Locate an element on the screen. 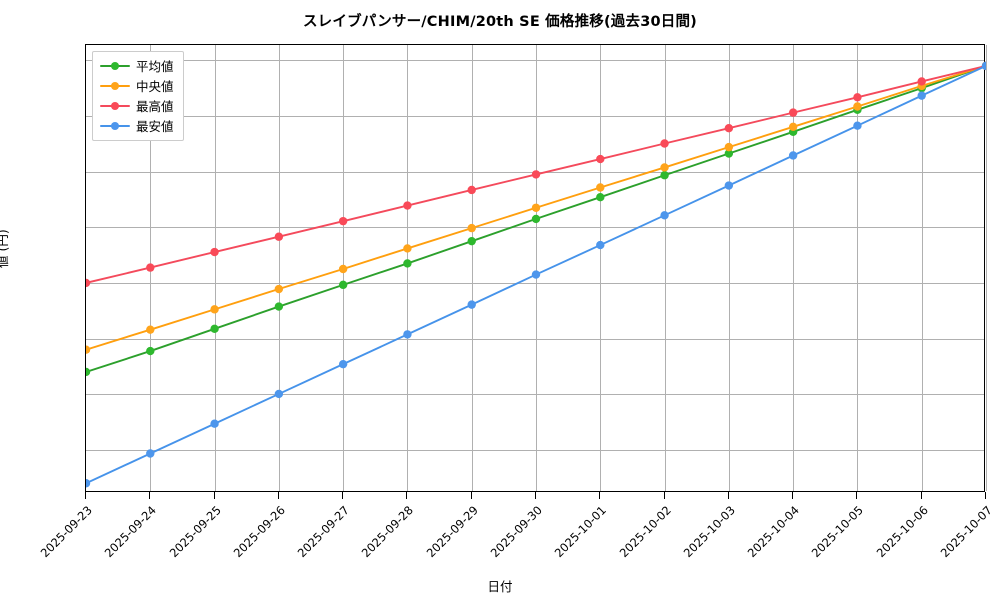 Image resolution: width=1000 pixels, height=600 pixels. x-tick-label: 2025-10-06 is located at coordinates (902, 532).